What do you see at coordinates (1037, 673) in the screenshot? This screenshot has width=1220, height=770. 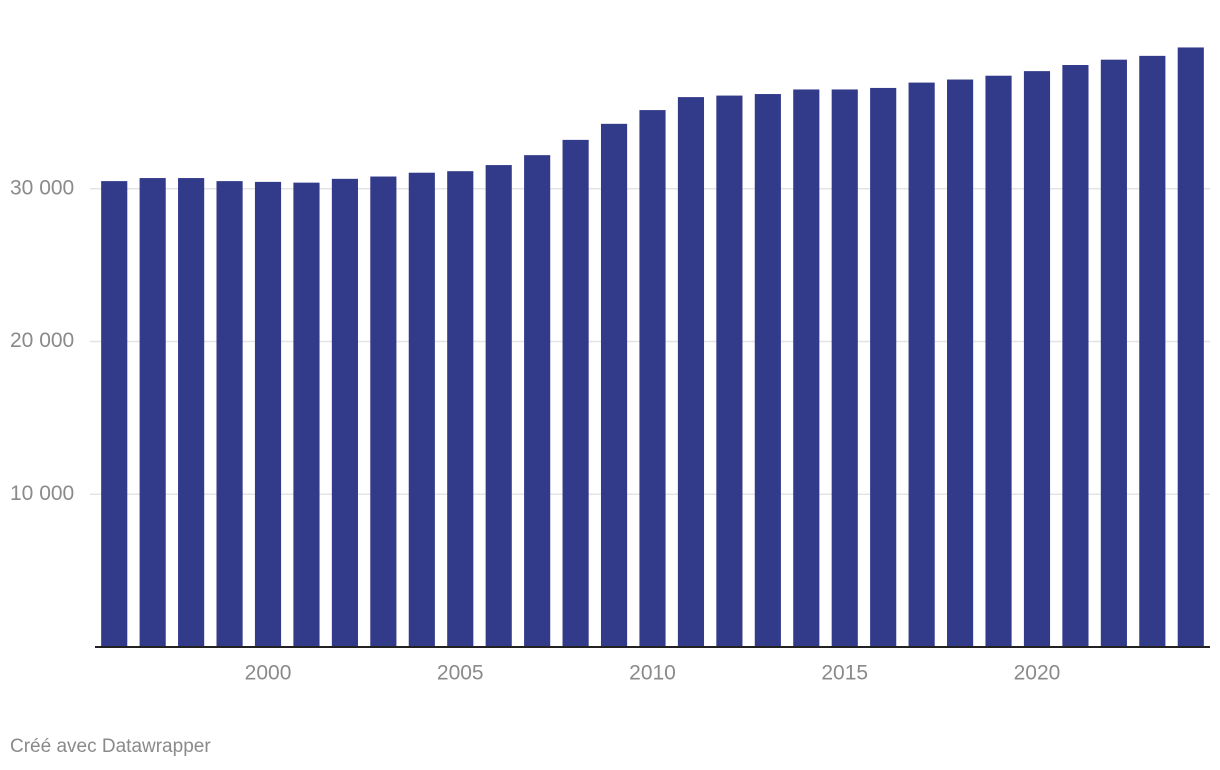 I see `x-tick-label: 2020` at bounding box center [1037, 673].